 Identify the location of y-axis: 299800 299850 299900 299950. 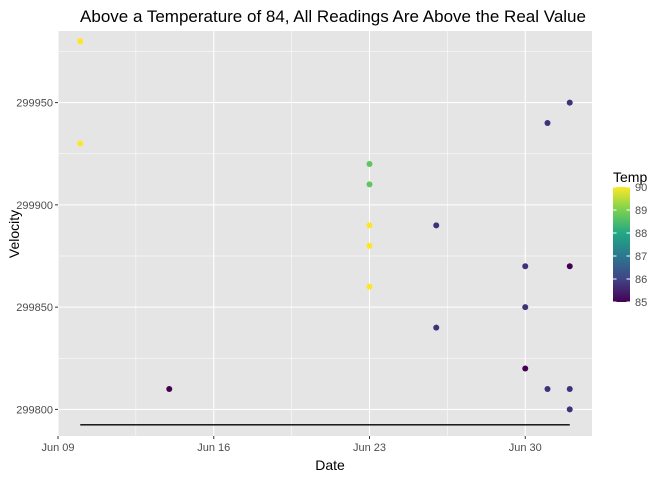
(37, 257).